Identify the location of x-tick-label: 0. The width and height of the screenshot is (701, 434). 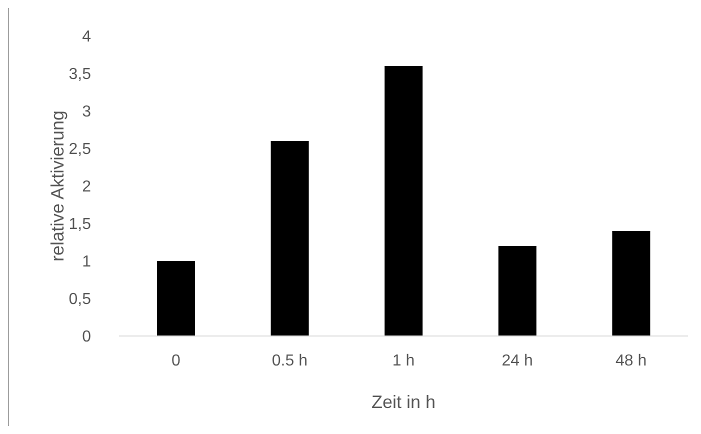
(175, 361).